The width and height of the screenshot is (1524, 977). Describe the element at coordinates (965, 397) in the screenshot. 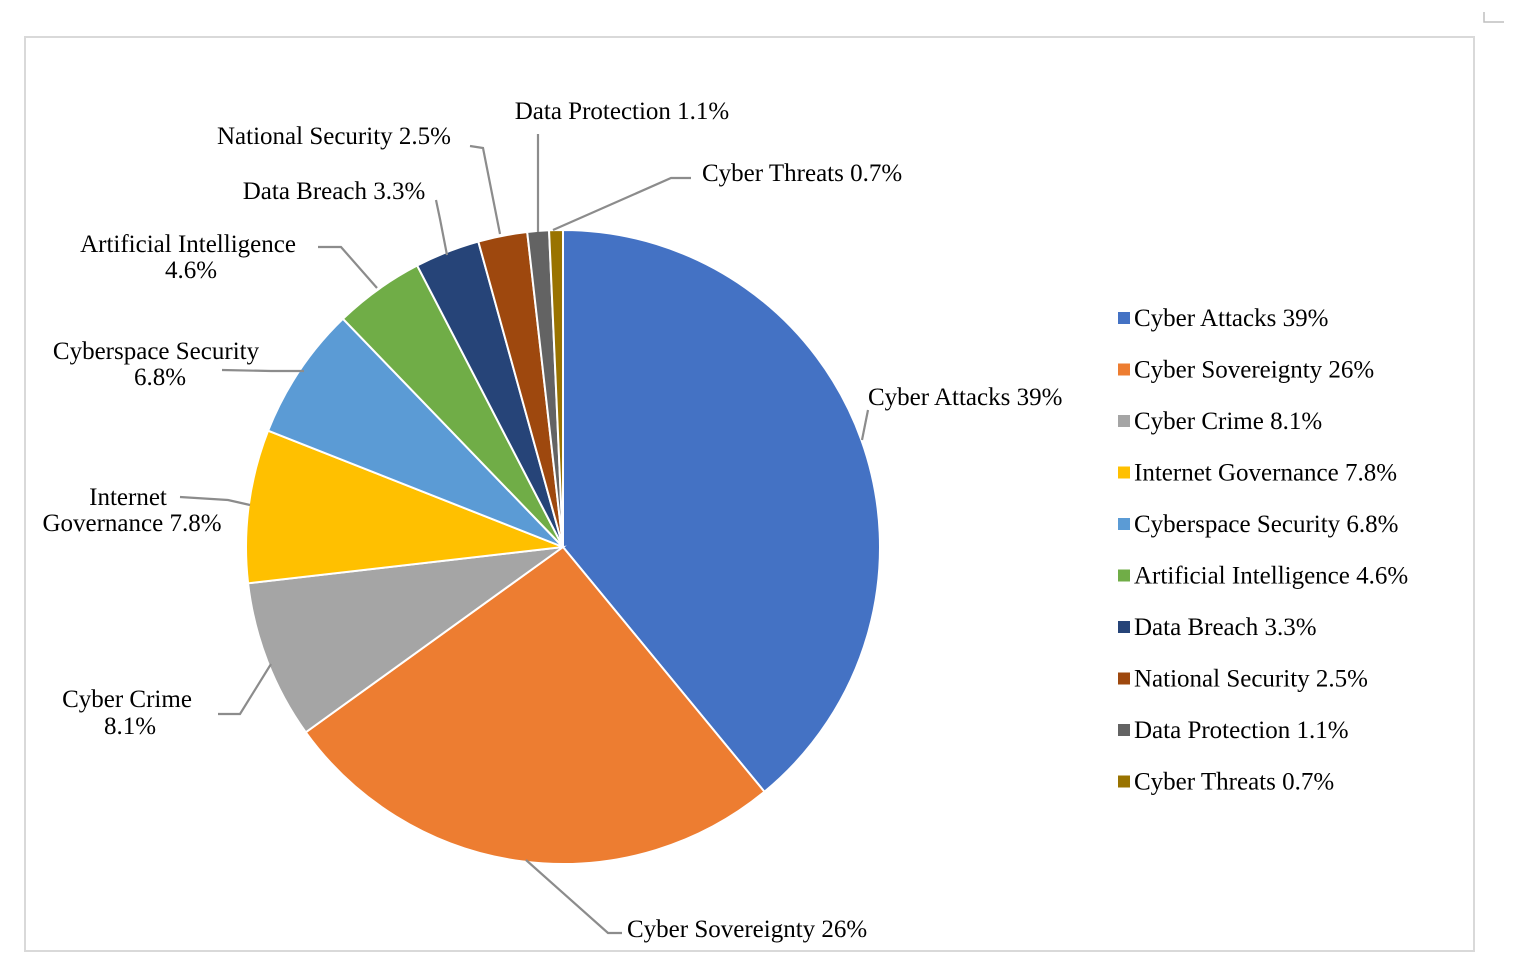

I see `data-label-cyber-attacks: Cyber Attacks 39%` at that location.